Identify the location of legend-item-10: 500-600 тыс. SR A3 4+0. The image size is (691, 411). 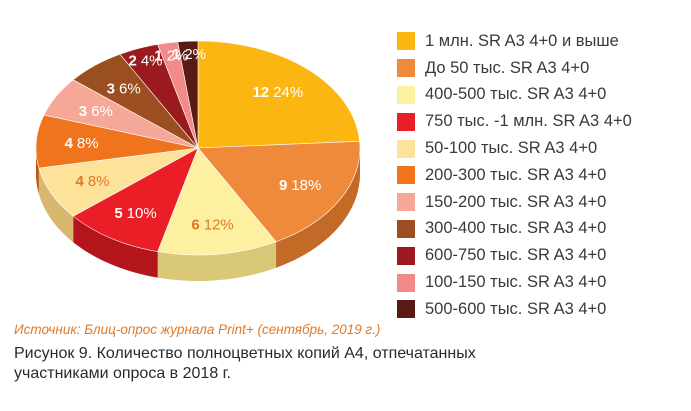
(542, 309).